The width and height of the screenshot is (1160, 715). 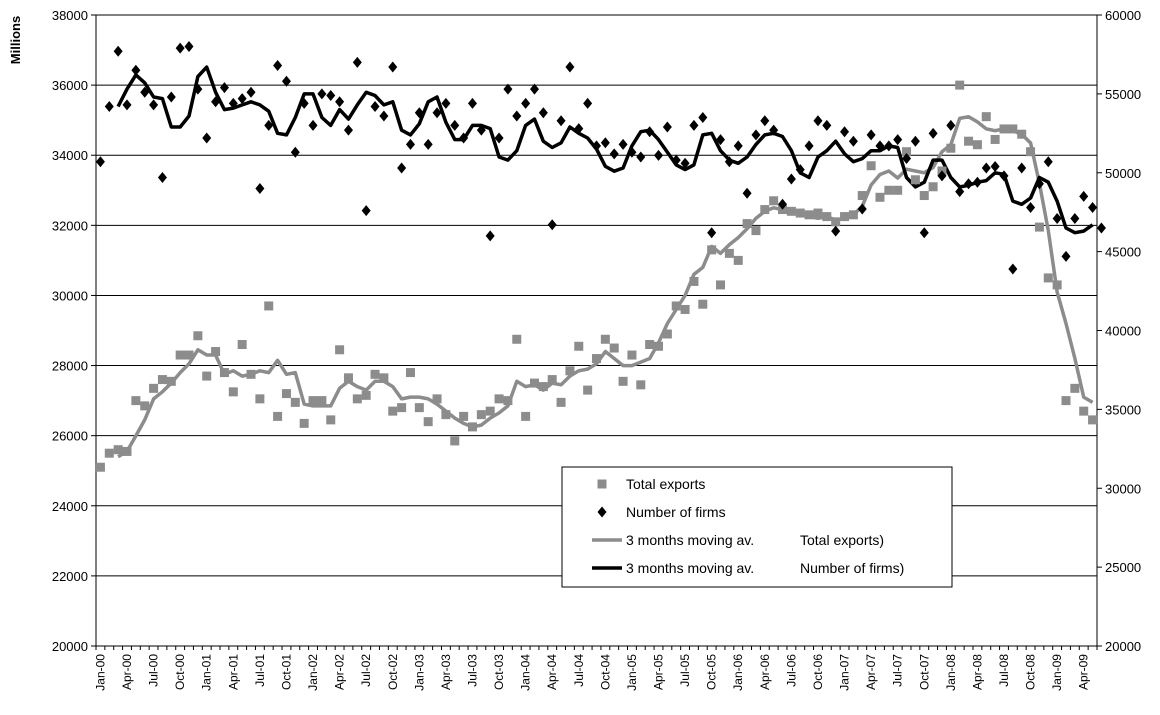 What do you see at coordinates (499, 672) in the screenshot?
I see `x-tick-label: Oct-03` at bounding box center [499, 672].